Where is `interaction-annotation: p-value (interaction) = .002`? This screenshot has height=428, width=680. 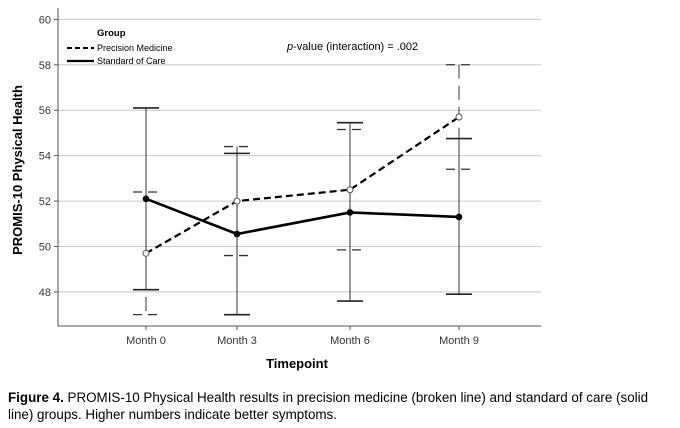 interaction-annotation: p-value (interaction) = .002 is located at coordinates (352, 47).